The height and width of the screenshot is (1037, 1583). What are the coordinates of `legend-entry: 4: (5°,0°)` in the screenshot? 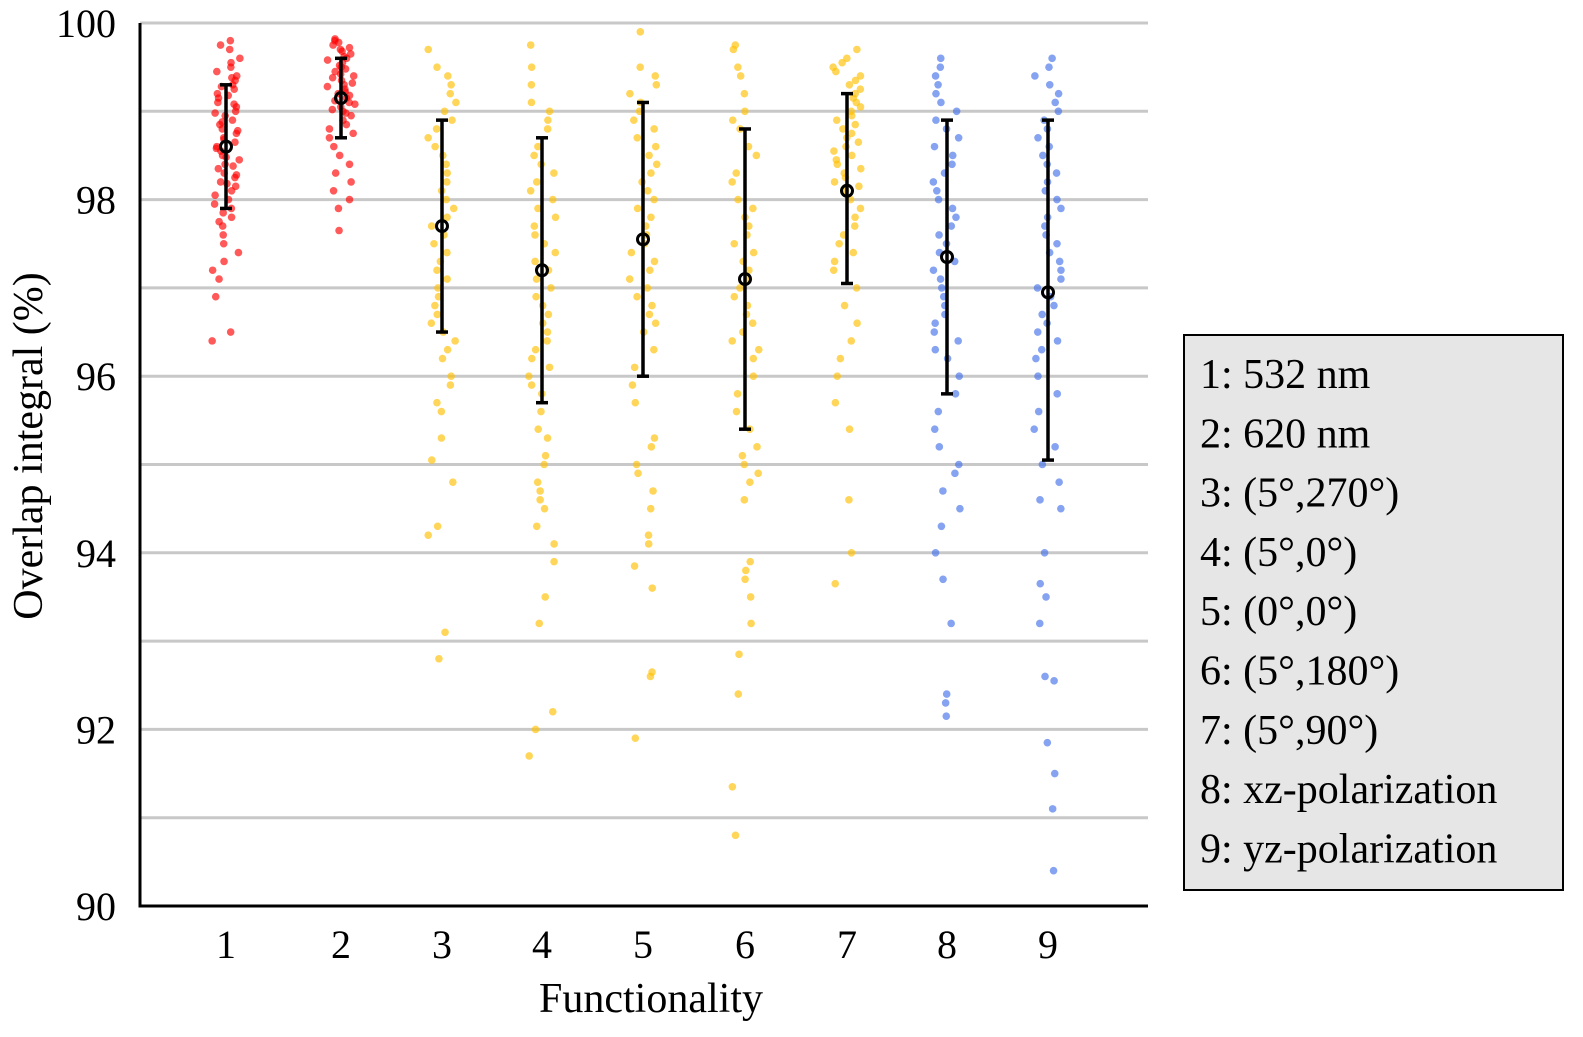 It's located at (1278, 553).